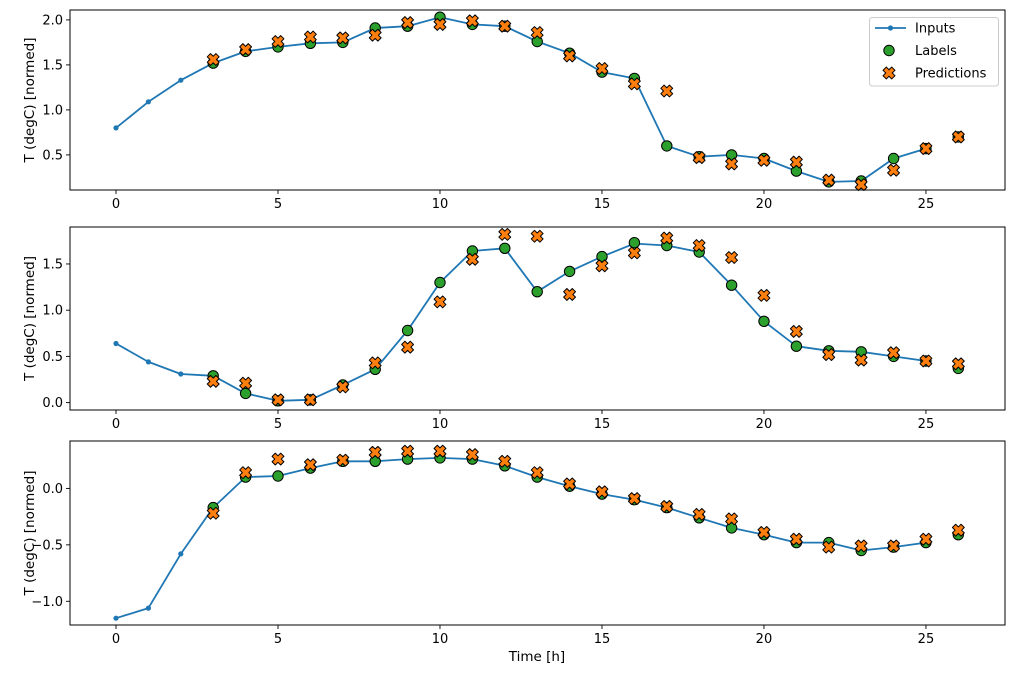  I want to click on y-tick-label: 0.0, so click(52, 403).